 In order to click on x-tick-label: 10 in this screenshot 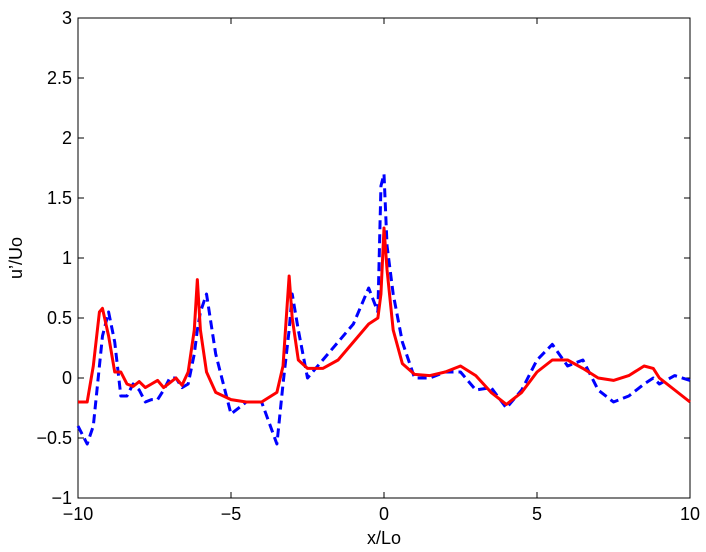, I will do `click(690, 514)`.